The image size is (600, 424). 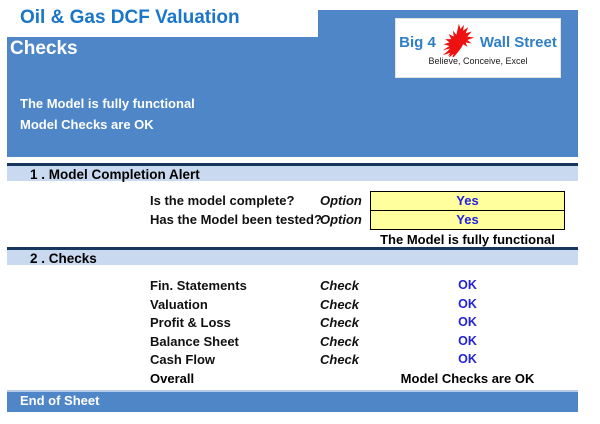 What do you see at coordinates (292, 401) in the screenshot?
I see `end-of-sheet-banner: End of Sheet` at bounding box center [292, 401].